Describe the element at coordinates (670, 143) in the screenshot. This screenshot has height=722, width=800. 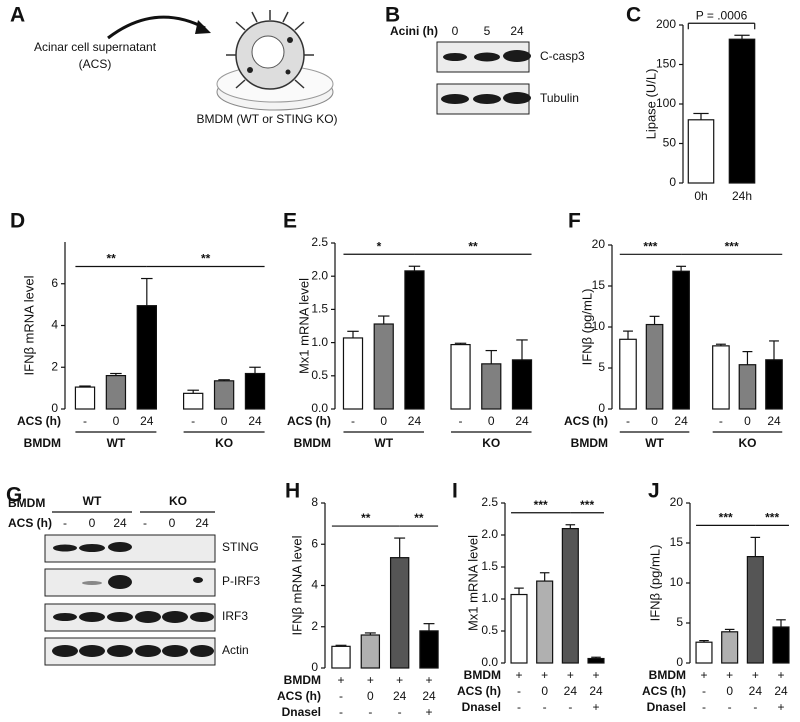
I see `y-tick-label: 50` at that location.